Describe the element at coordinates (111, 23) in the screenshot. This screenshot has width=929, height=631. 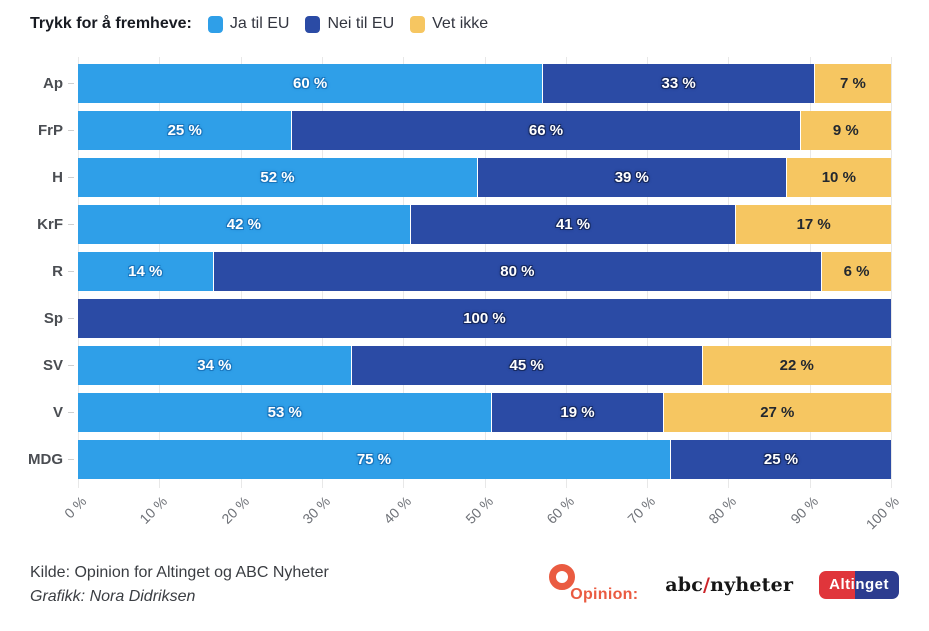
I see `legend-title: Trykk for å fremheve:` at that location.